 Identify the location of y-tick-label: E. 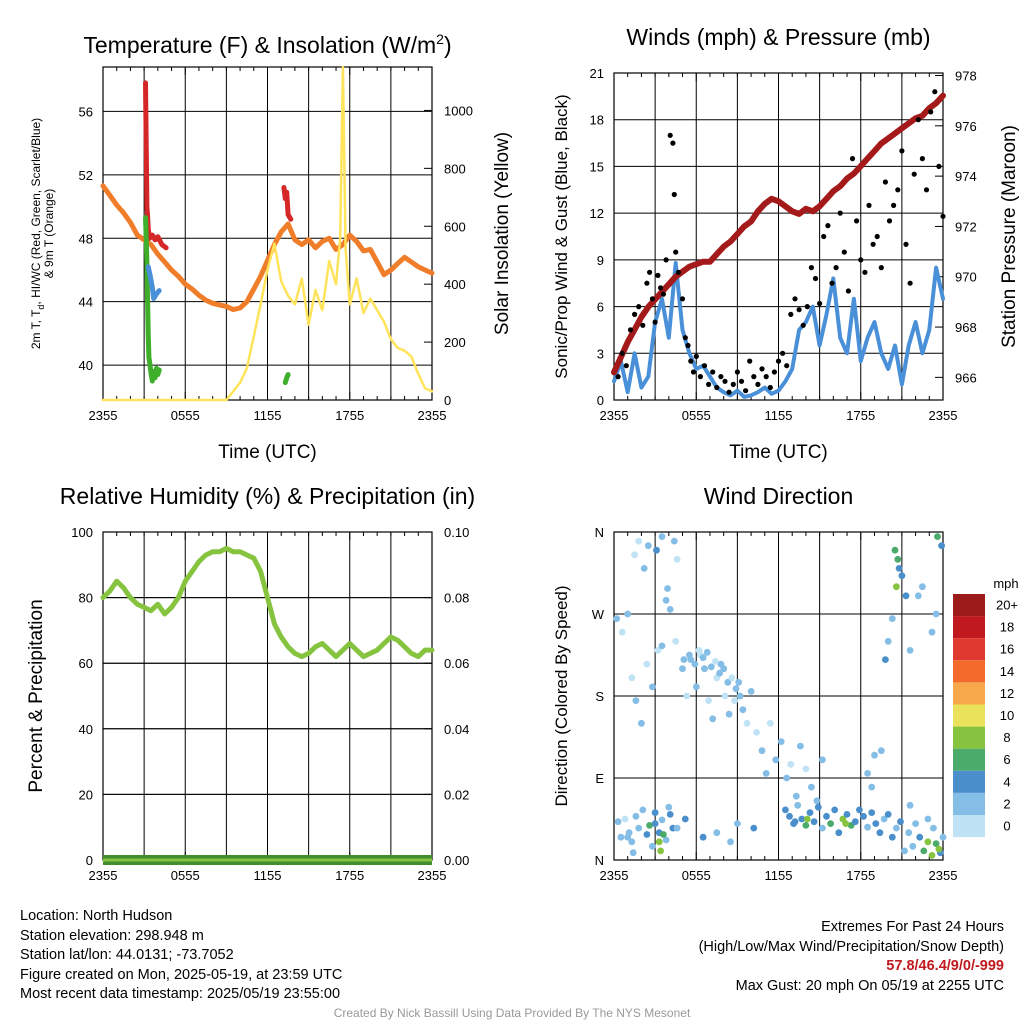
(599, 778).